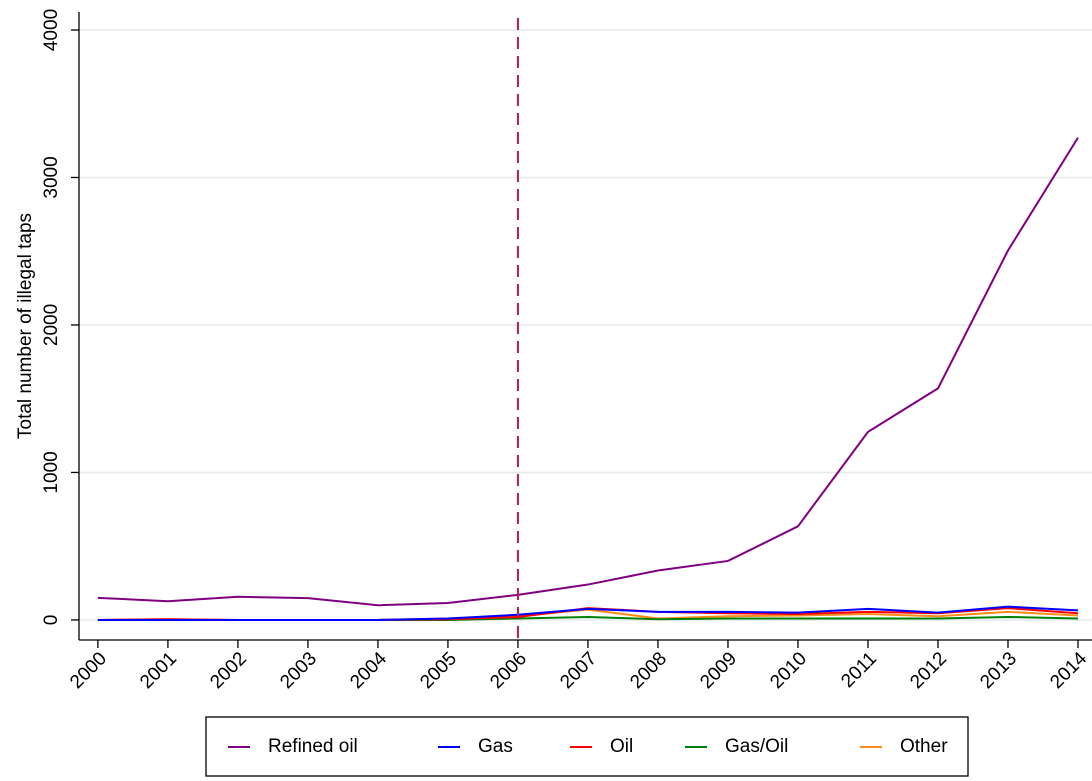 The width and height of the screenshot is (1092, 781). I want to click on x-tick-label: 2006, so click(508, 670).